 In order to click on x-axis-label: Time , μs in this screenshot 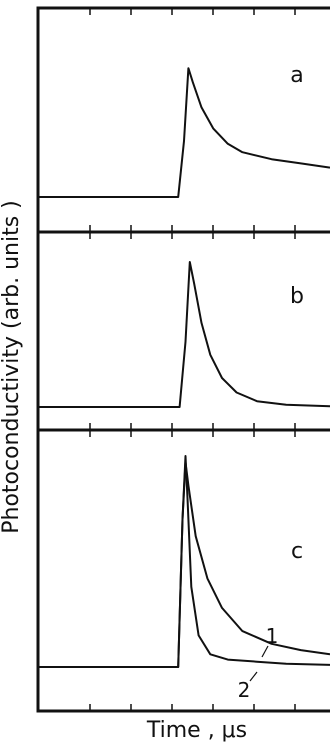, I will do `click(196, 730)`.